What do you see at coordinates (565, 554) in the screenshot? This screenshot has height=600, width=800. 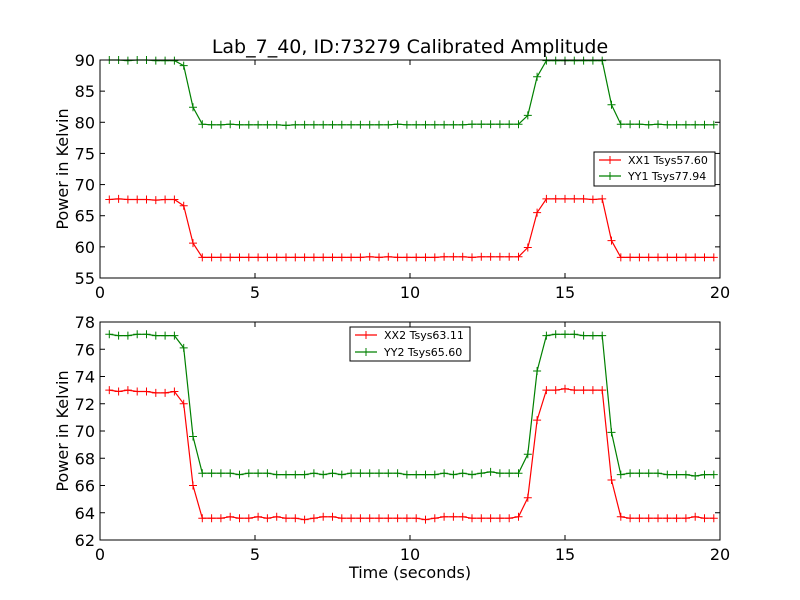 I see `bottom-x-tick-label: 15` at bounding box center [565, 554].